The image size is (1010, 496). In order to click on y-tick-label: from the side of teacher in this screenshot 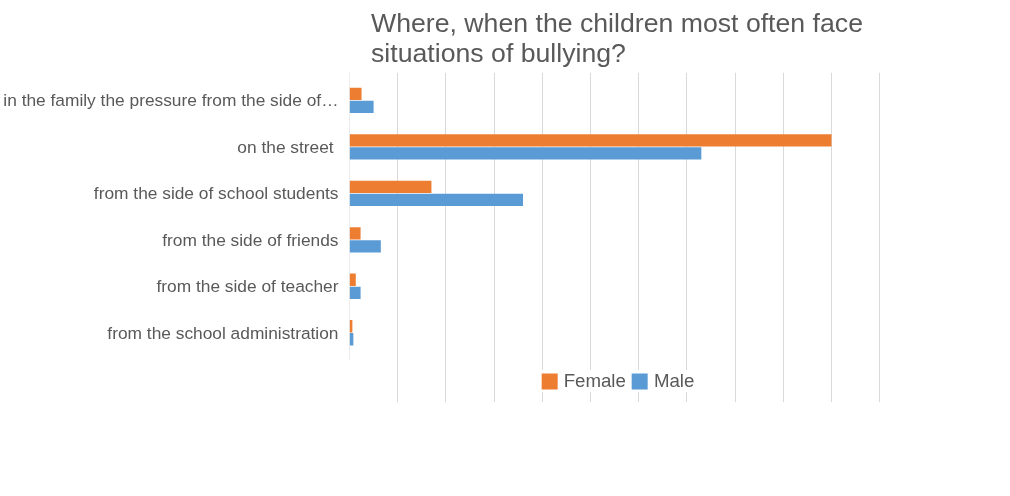, I will do `click(247, 286)`.